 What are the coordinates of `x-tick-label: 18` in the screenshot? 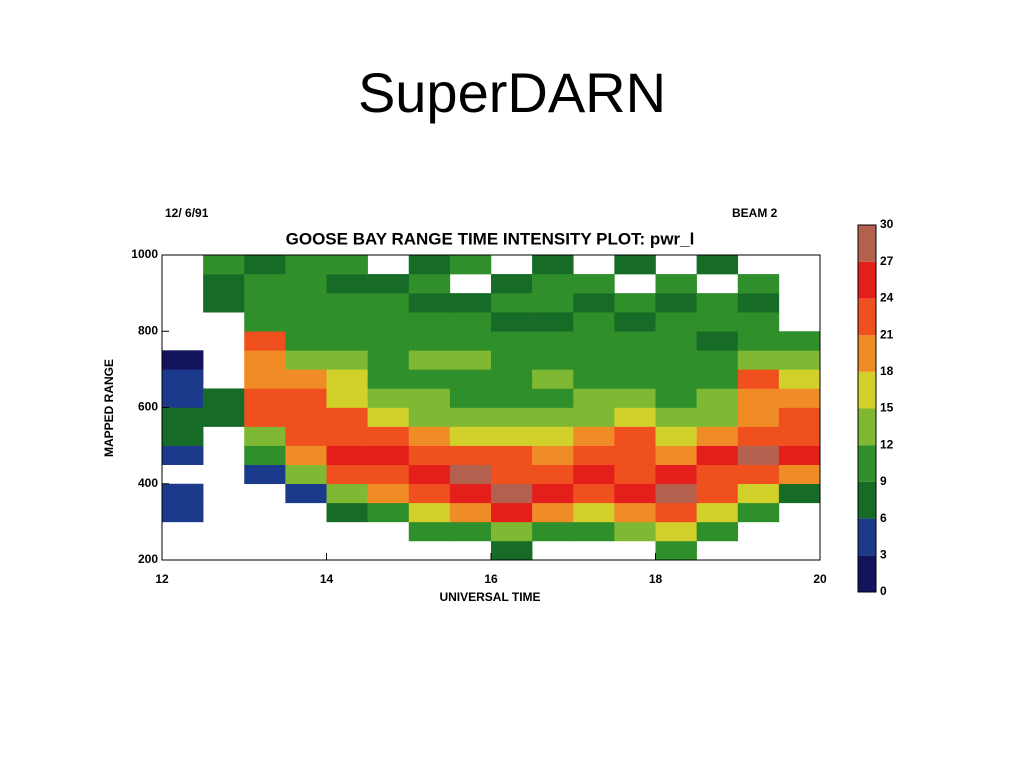 It's located at (656, 579).